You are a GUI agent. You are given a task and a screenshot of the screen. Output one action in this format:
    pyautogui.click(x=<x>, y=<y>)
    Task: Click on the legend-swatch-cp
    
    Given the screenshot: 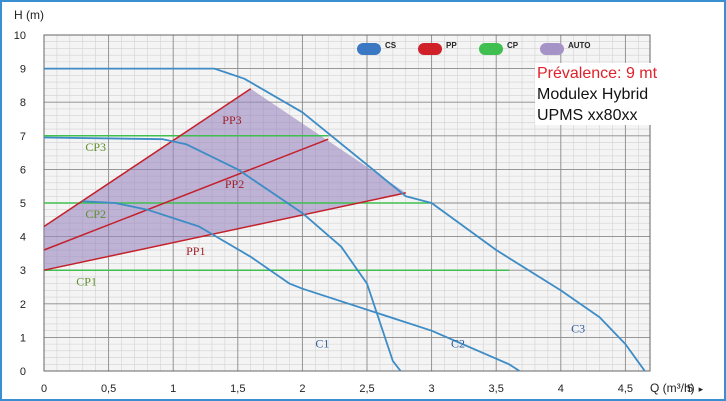 What is the action you would take?
    pyautogui.click(x=491, y=49)
    